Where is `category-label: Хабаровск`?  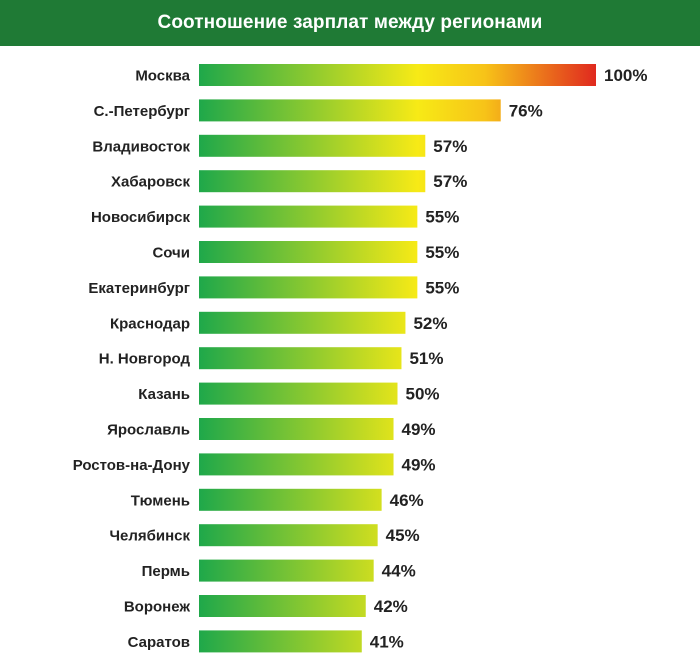
category-label: Хабаровск is located at coordinates (150, 182).